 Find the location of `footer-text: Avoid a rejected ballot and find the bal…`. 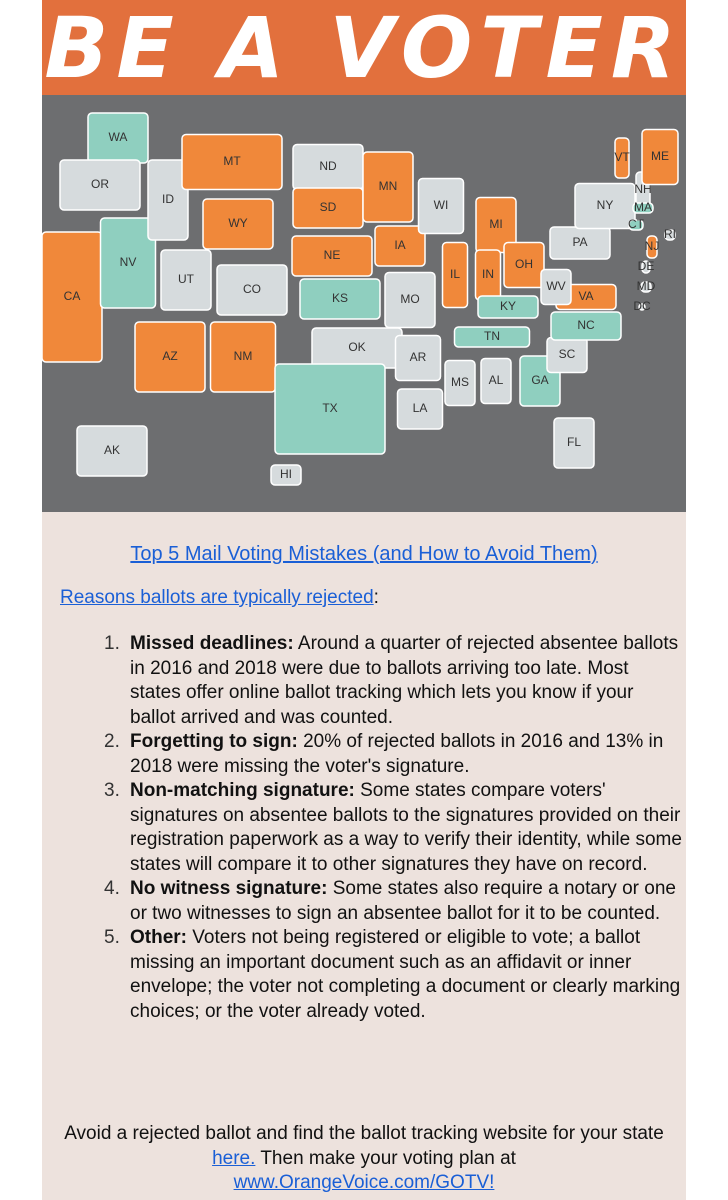

footer-text: Avoid a rejected ballot and find the bal… is located at coordinates (364, 1133).